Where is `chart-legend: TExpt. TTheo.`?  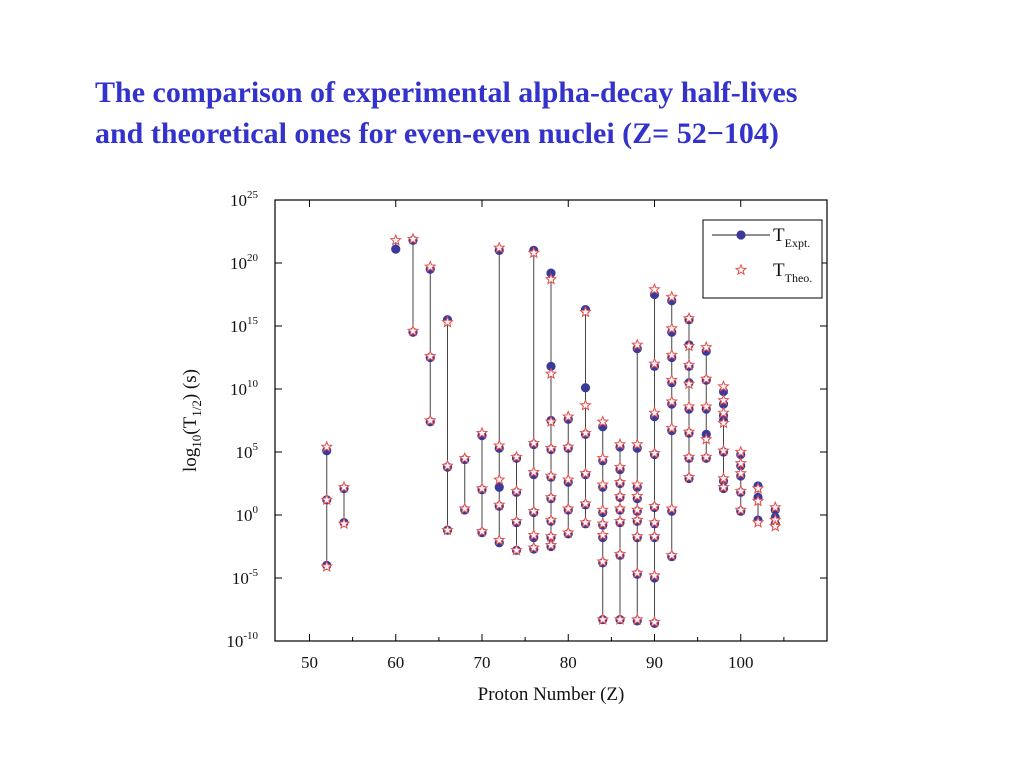 chart-legend: TExpt. TTheo. is located at coordinates (762, 259).